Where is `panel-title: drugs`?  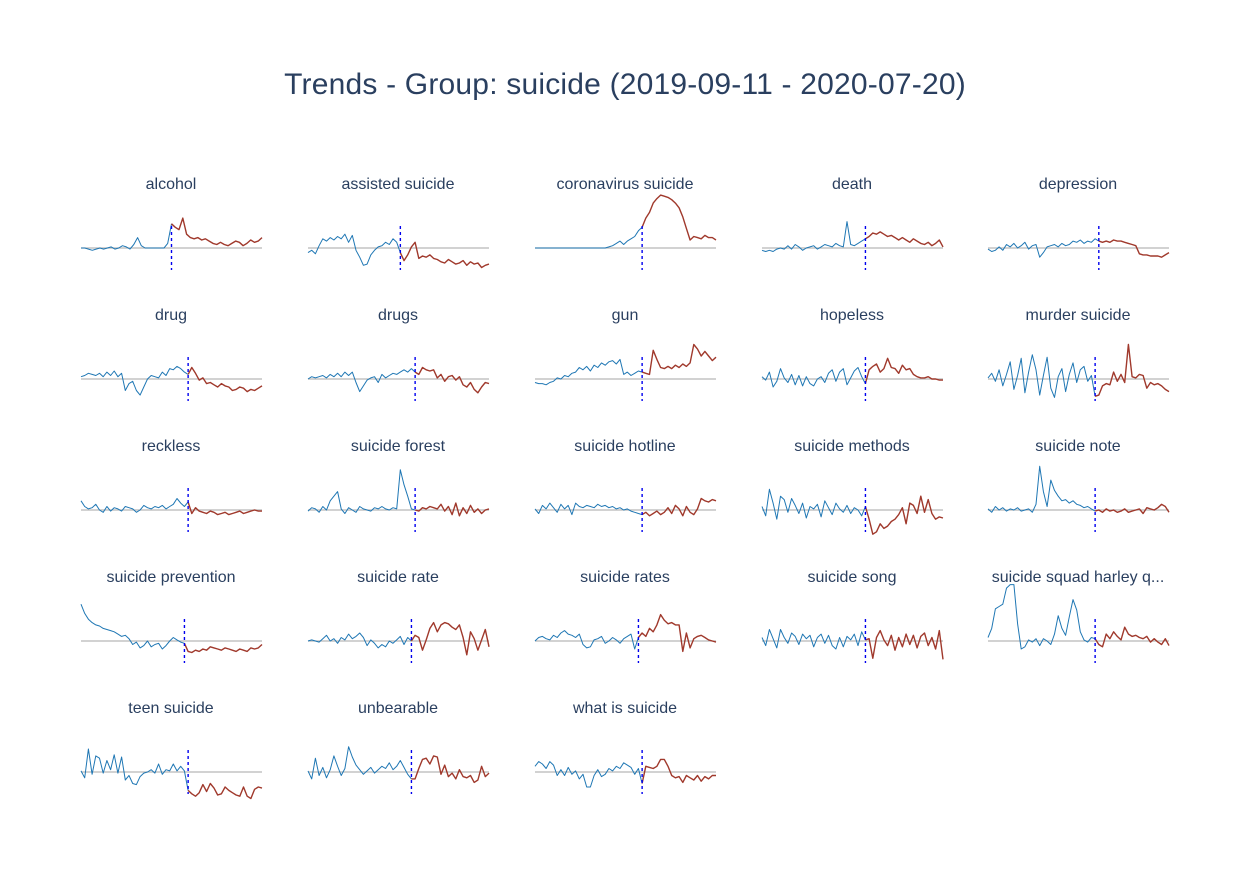 panel-title: drugs is located at coordinates (398, 315).